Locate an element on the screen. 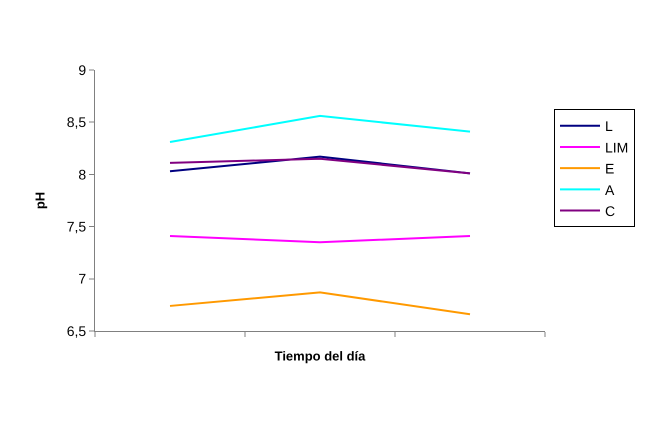 The height and width of the screenshot is (421, 665). y-tick-label: 8,5 is located at coordinates (76, 122).